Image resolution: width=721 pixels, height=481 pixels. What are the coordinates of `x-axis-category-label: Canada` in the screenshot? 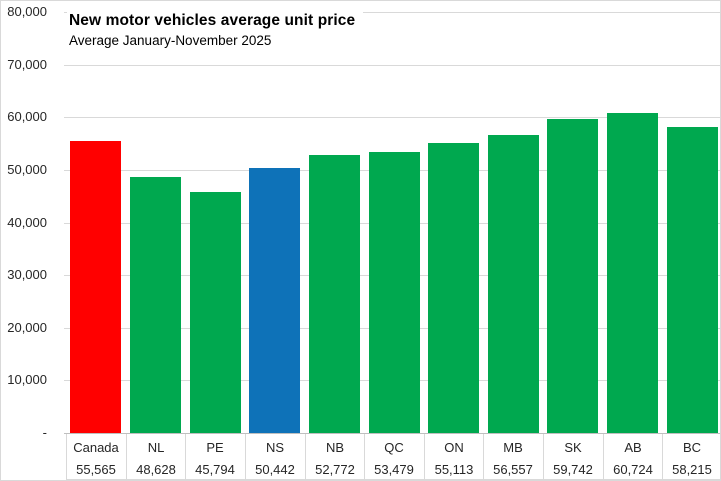 It's located at (96, 447).